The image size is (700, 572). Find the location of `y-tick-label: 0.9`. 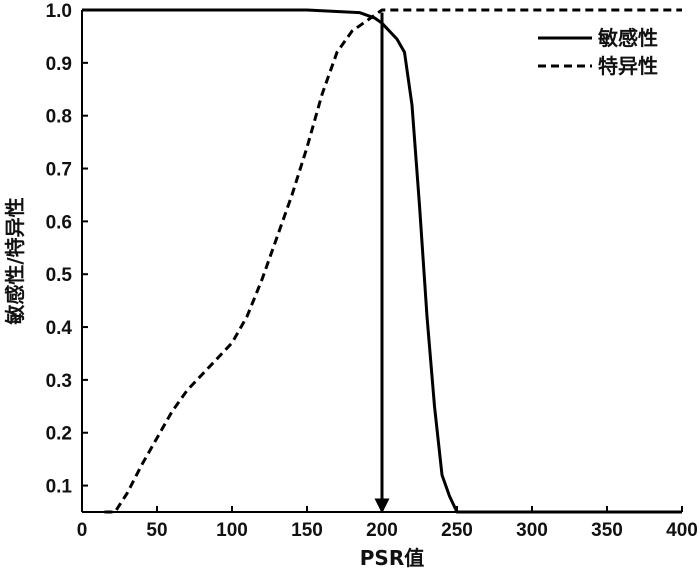

y-tick-label: 0.9 is located at coordinates (59, 64).